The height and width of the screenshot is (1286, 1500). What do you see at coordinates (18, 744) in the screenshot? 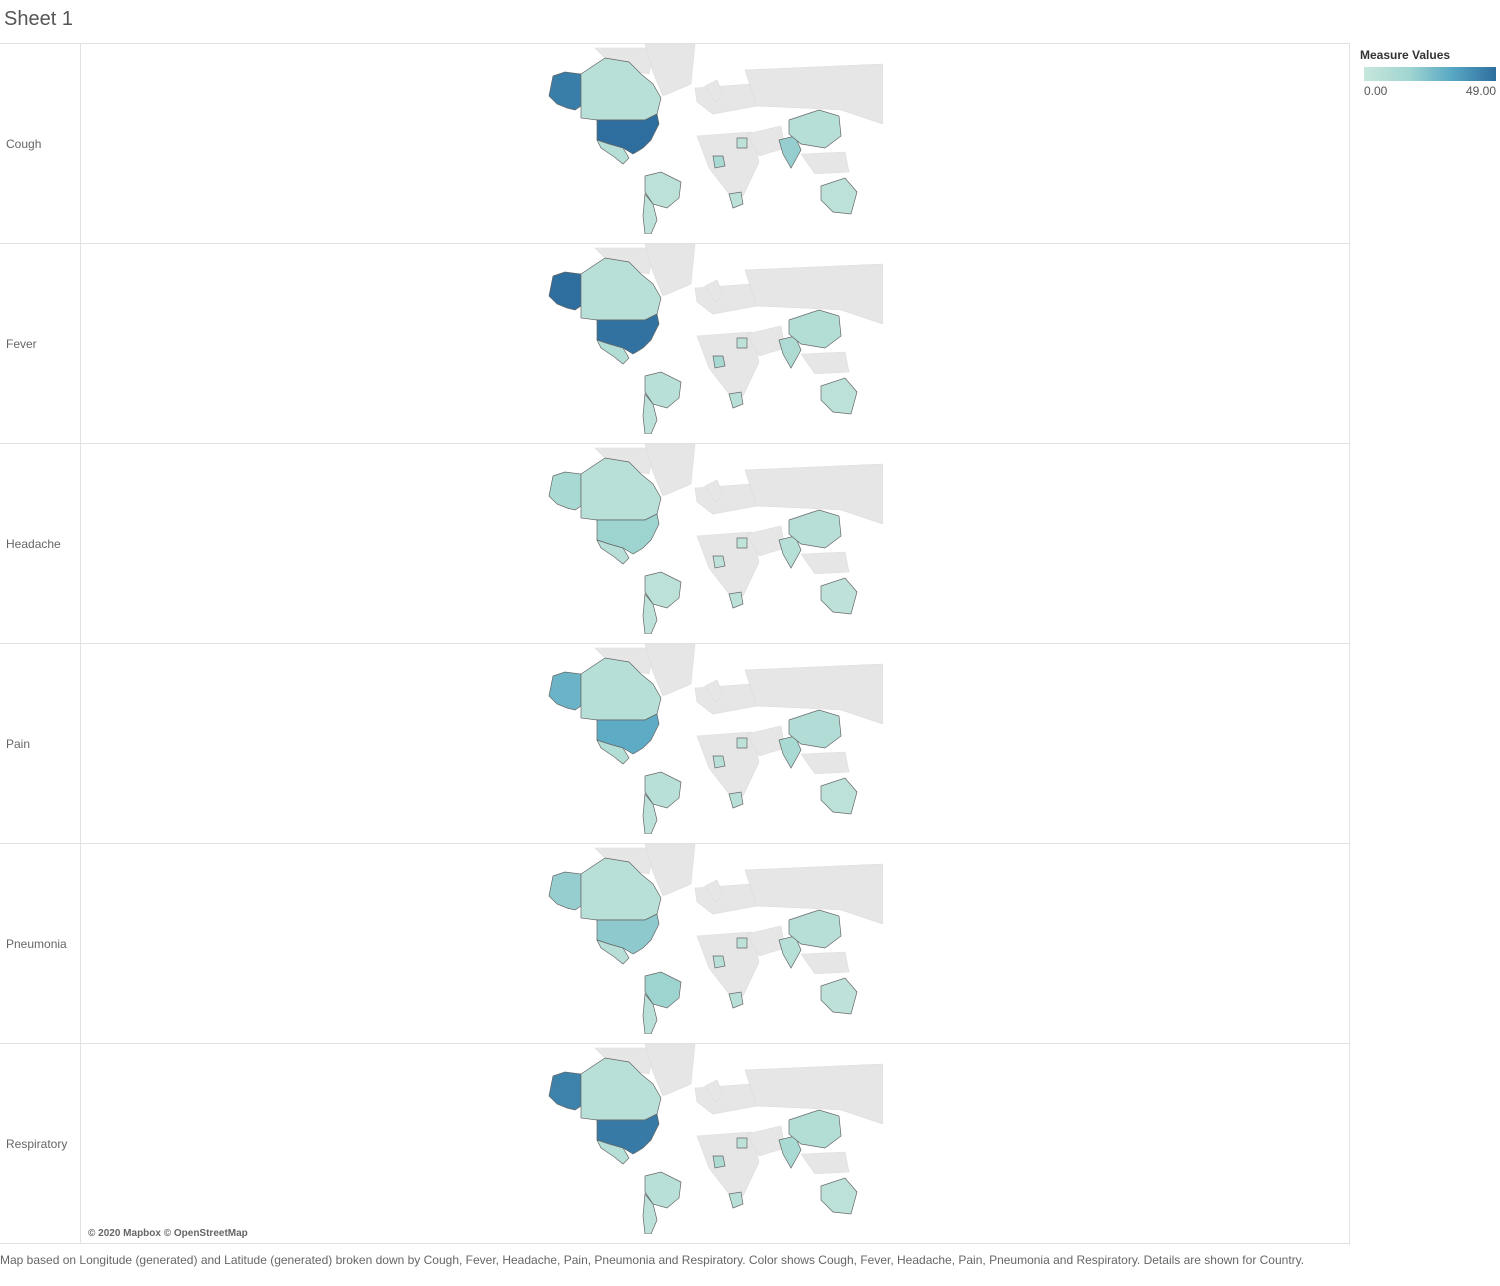
I see `row-label: Pain` at bounding box center [18, 744].